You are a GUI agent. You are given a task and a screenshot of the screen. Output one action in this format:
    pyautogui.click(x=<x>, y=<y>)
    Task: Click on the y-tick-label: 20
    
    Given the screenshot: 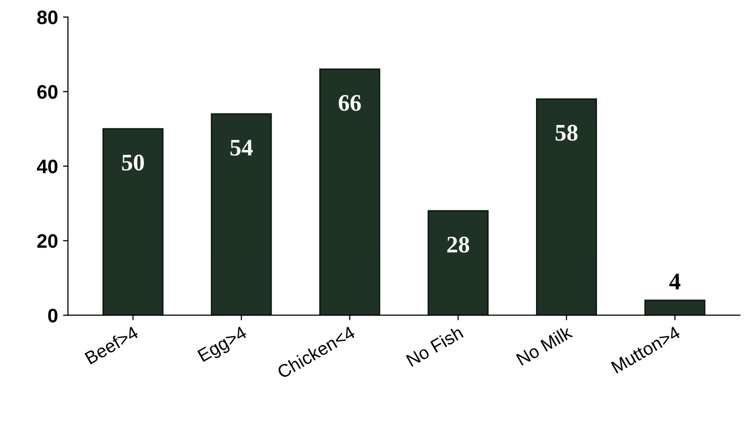 What is the action you would take?
    pyautogui.click(x=47, y=241)
    